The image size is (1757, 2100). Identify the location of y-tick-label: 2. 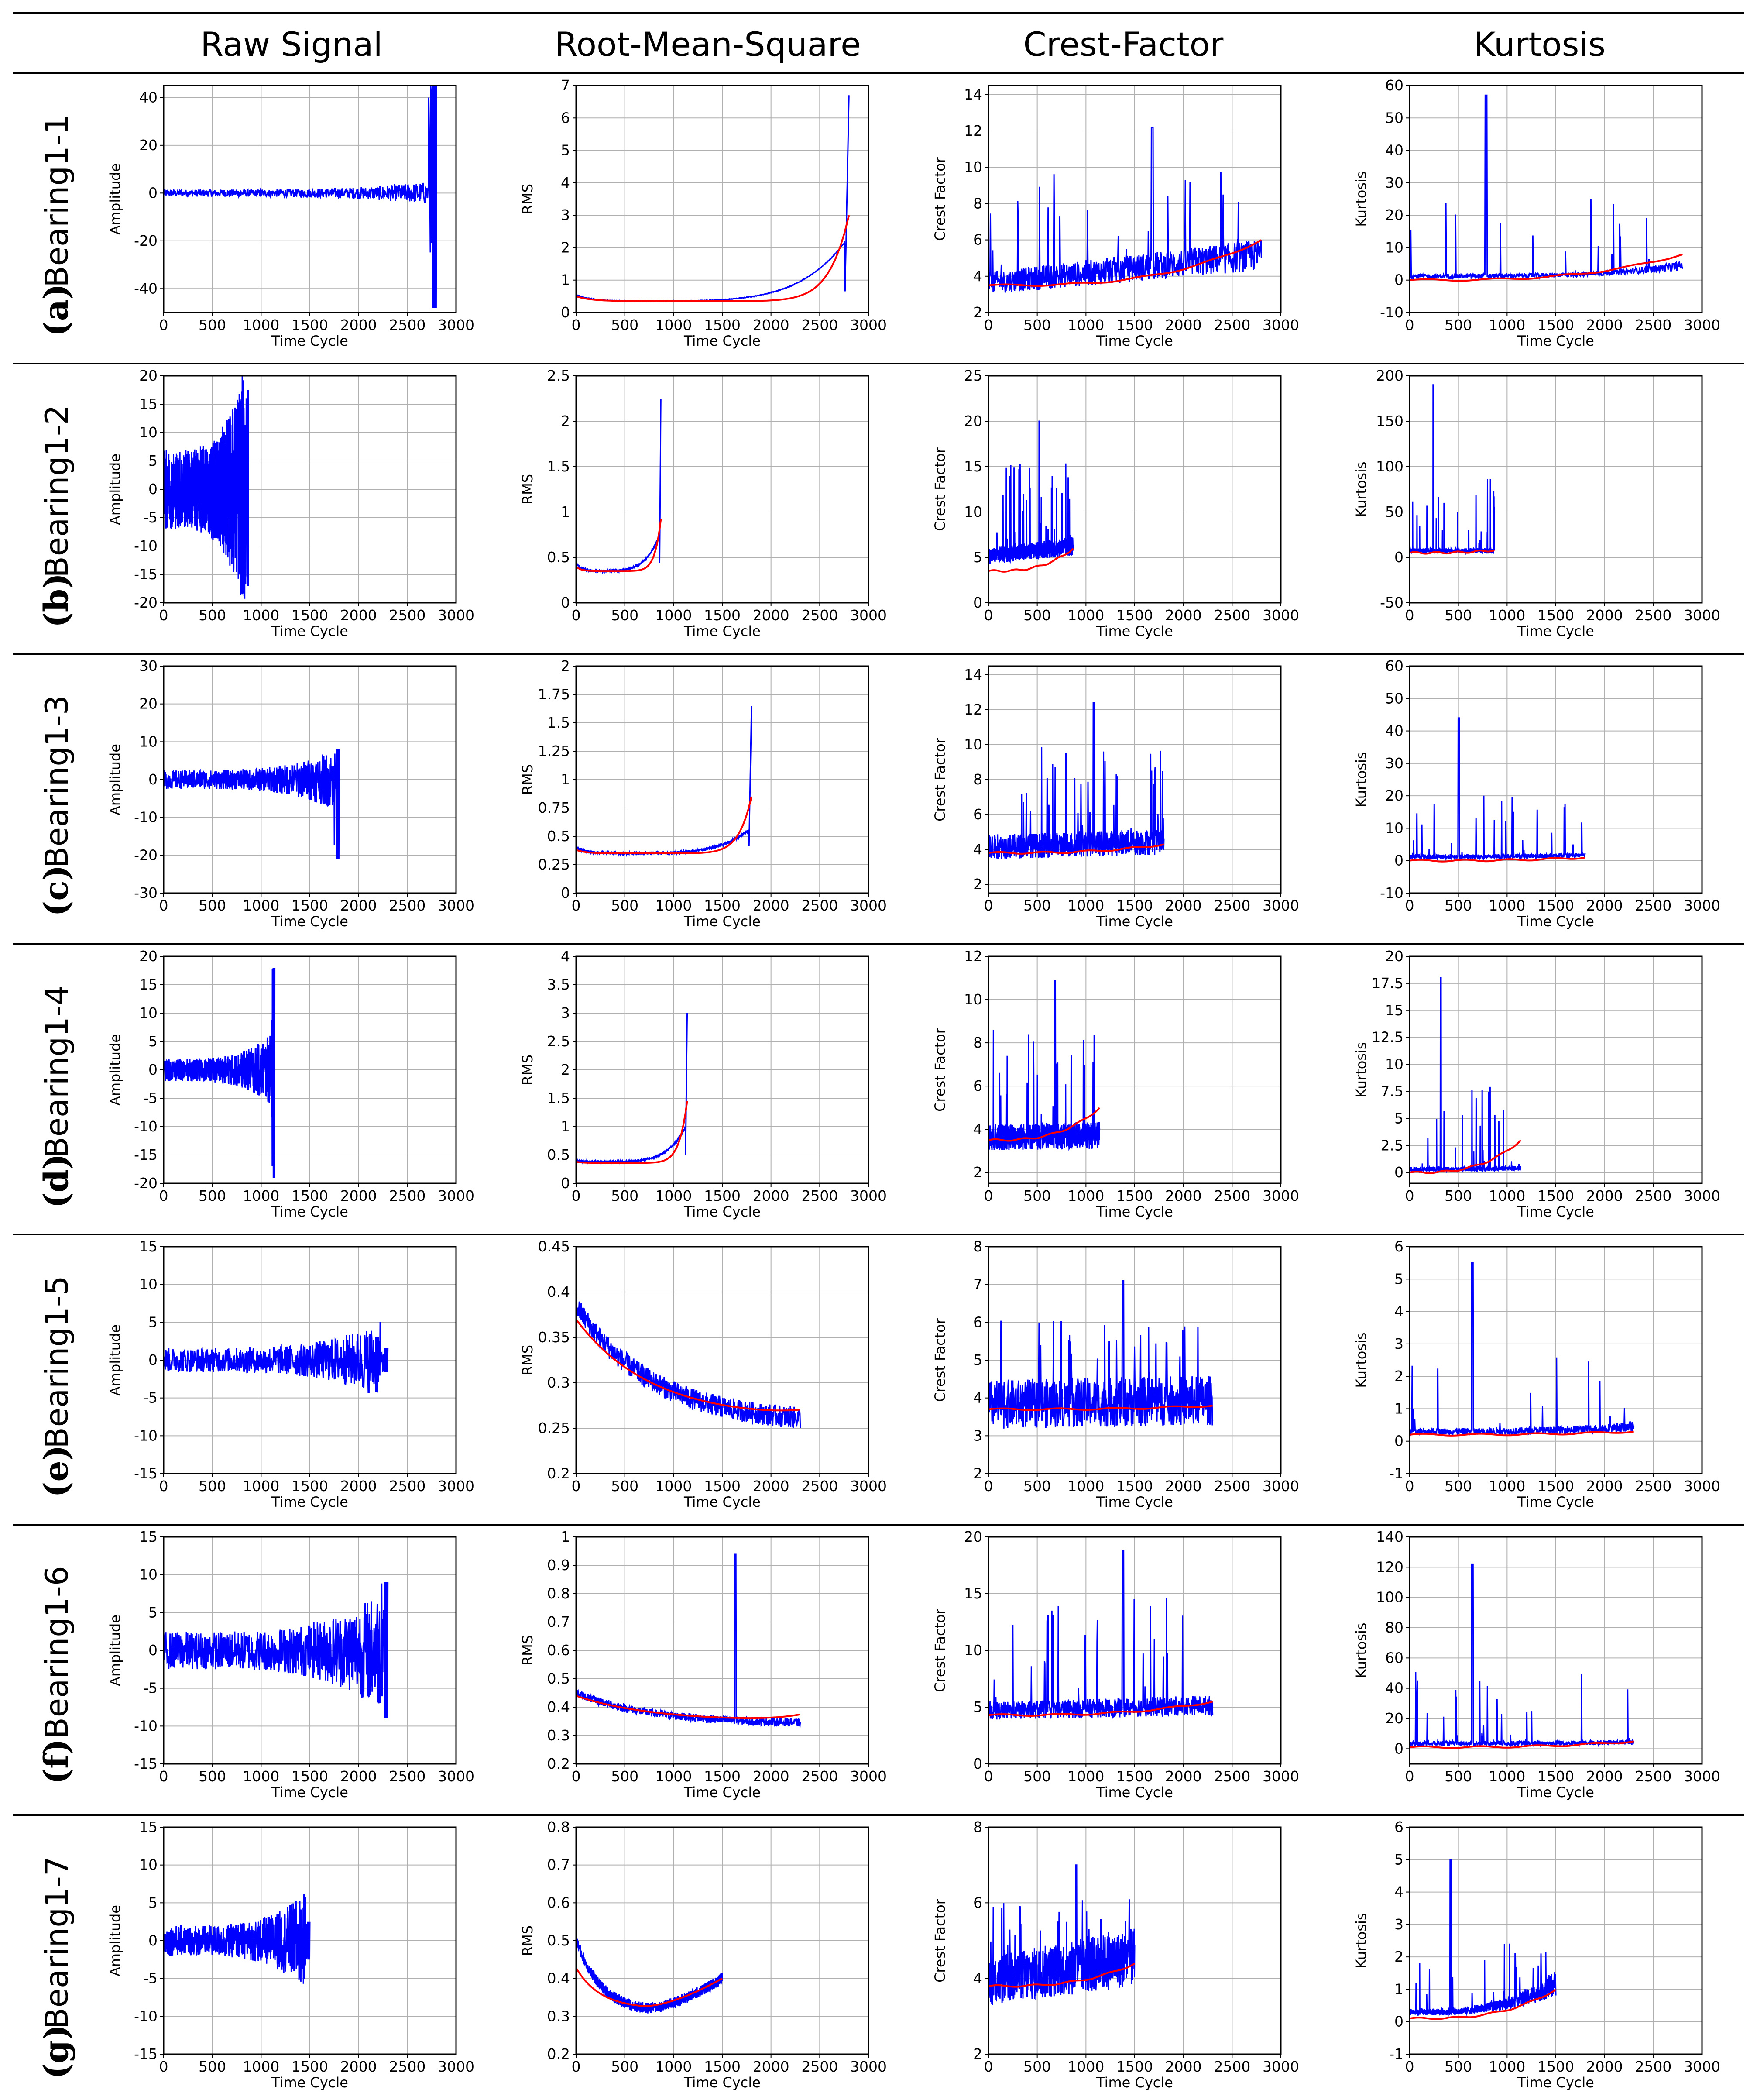
(978, 2053).